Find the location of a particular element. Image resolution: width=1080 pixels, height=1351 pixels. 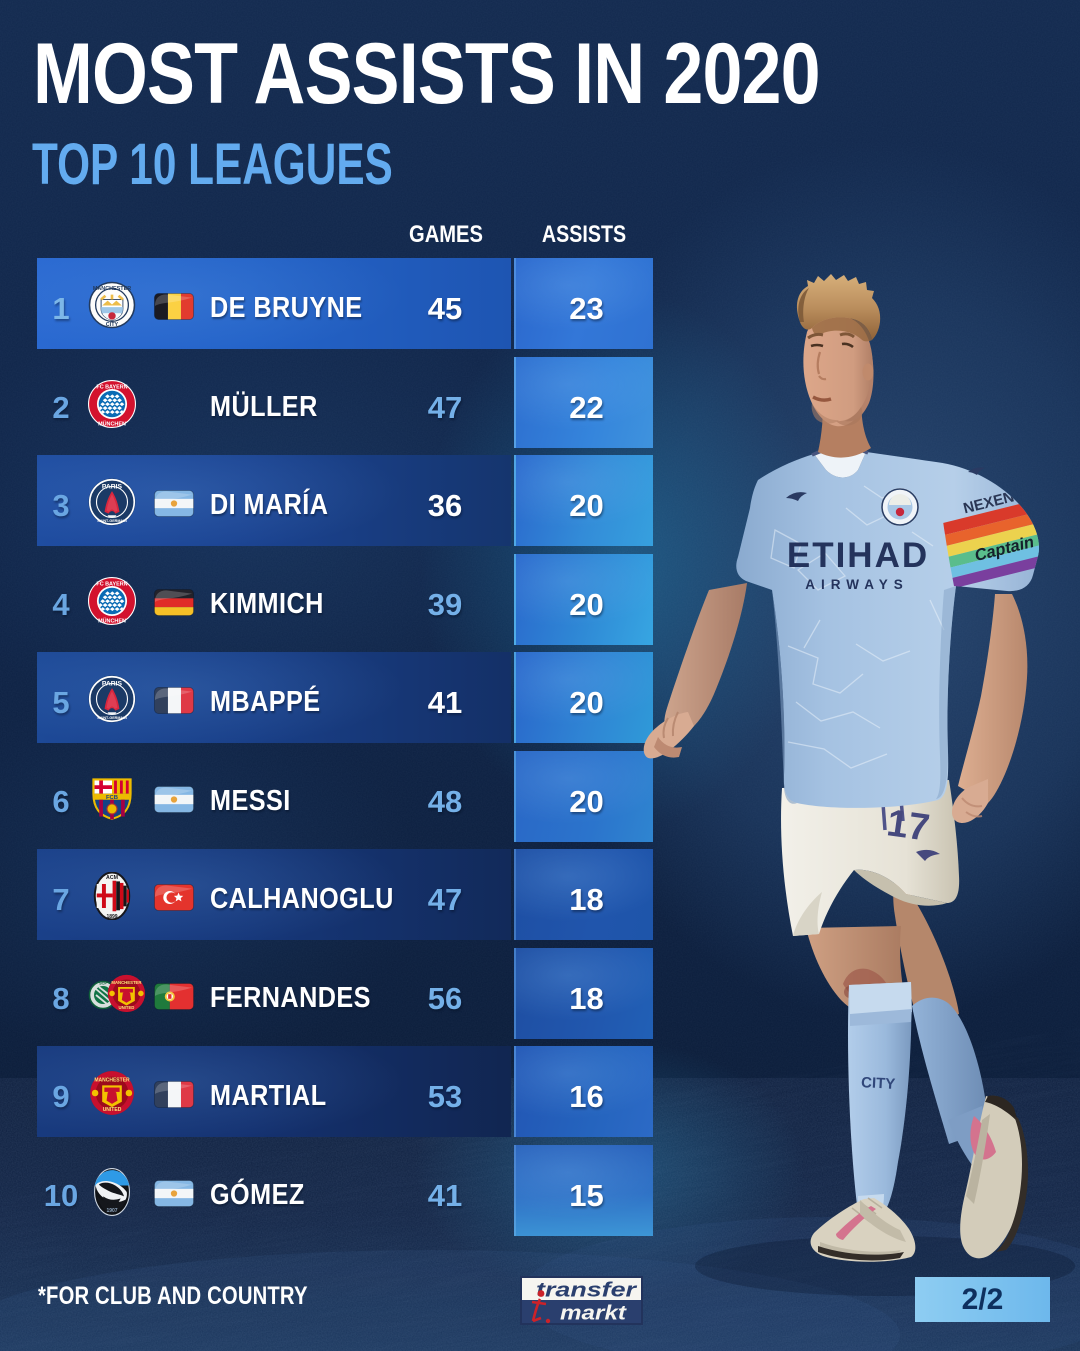

svg-text: ACM is located at coordinates (112, 878).